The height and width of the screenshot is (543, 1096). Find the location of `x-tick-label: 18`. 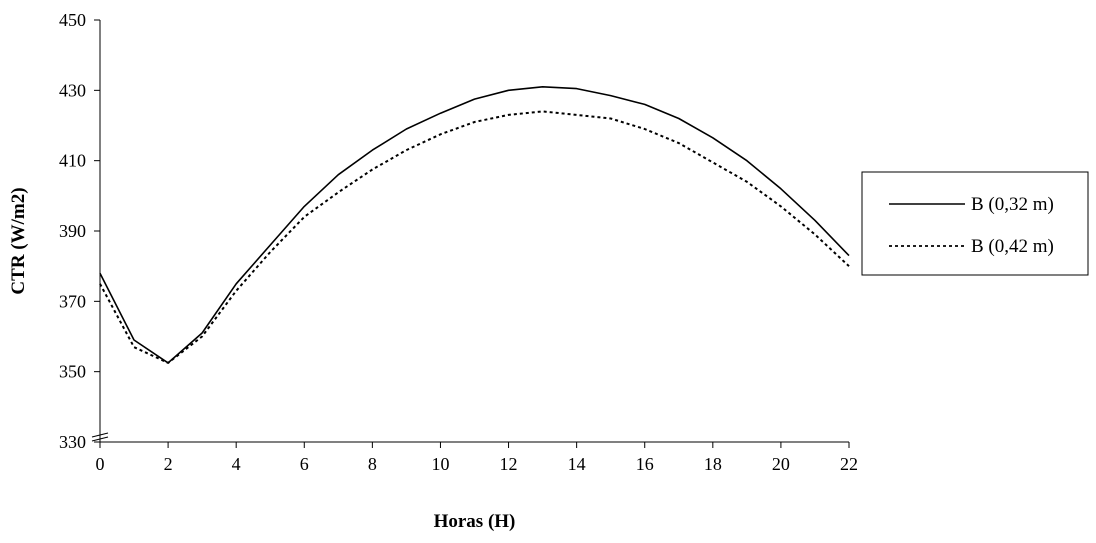

x-tick-label: 18 is located at coordinates (713, 464).